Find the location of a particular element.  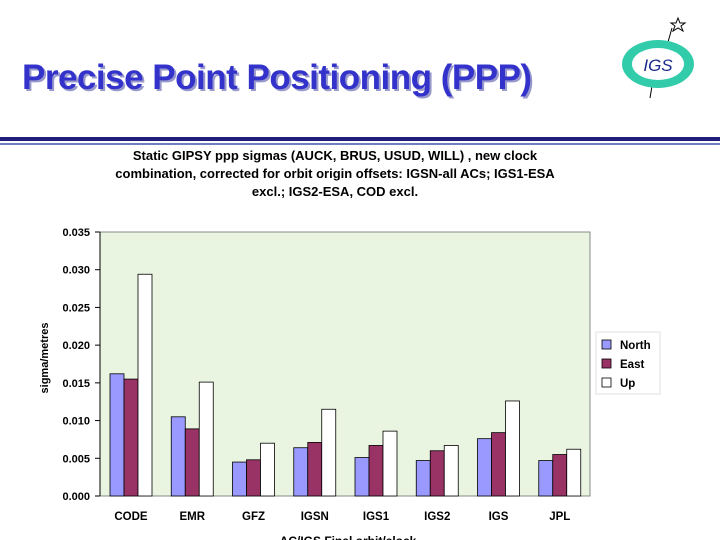

bar-east-igsn is located at coordinates (315, 469).